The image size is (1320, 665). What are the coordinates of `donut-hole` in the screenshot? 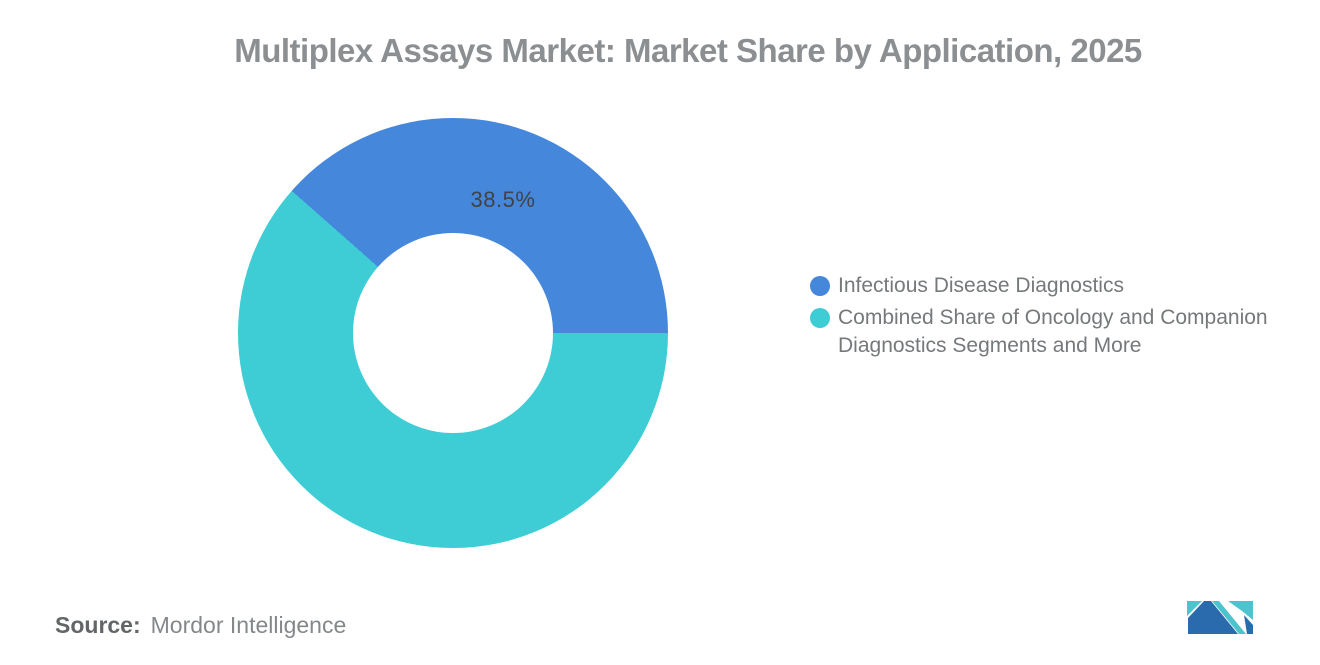 It's located at (453, 333).